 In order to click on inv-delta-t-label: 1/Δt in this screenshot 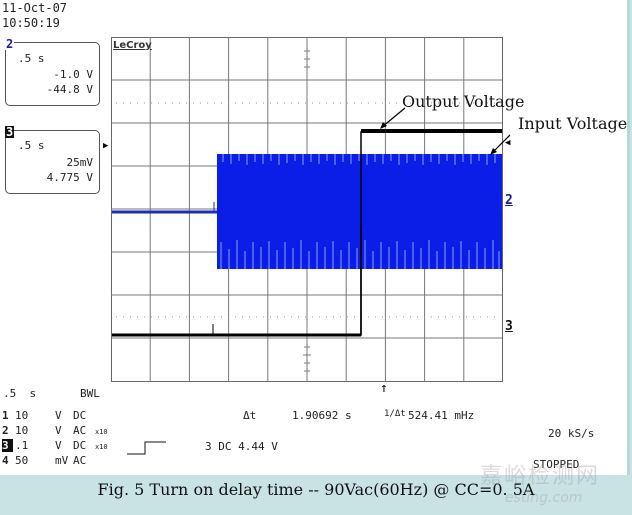, I will do `click(395, 414)`.